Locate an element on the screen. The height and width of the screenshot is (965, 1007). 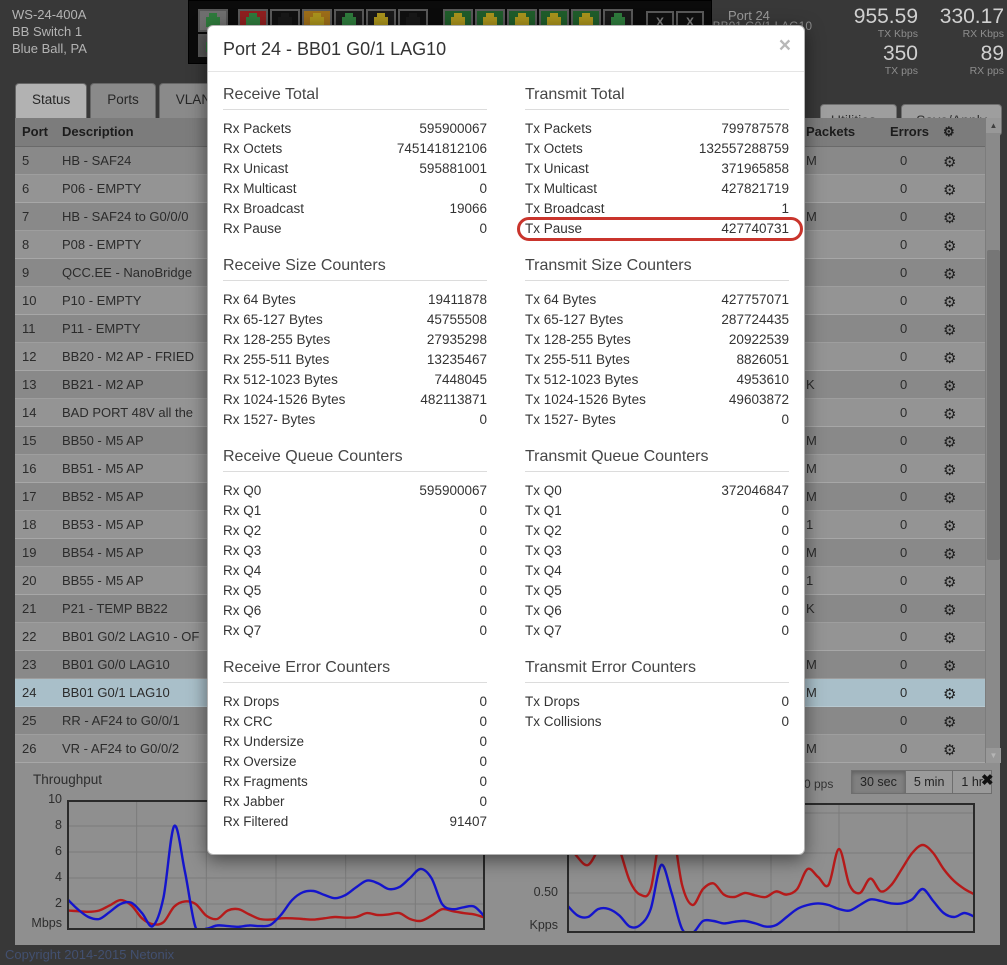
tab-ports: Ports is located at coordinates (123, 100).